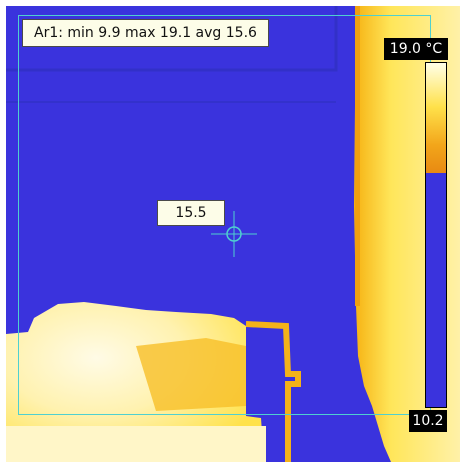 Image resolution: width=466 pixels, height=468 pixels. What do you see at coordinates (436, 118) in the screenshot?
I see `scale-warm-segment` at bounding box center [436, 118].